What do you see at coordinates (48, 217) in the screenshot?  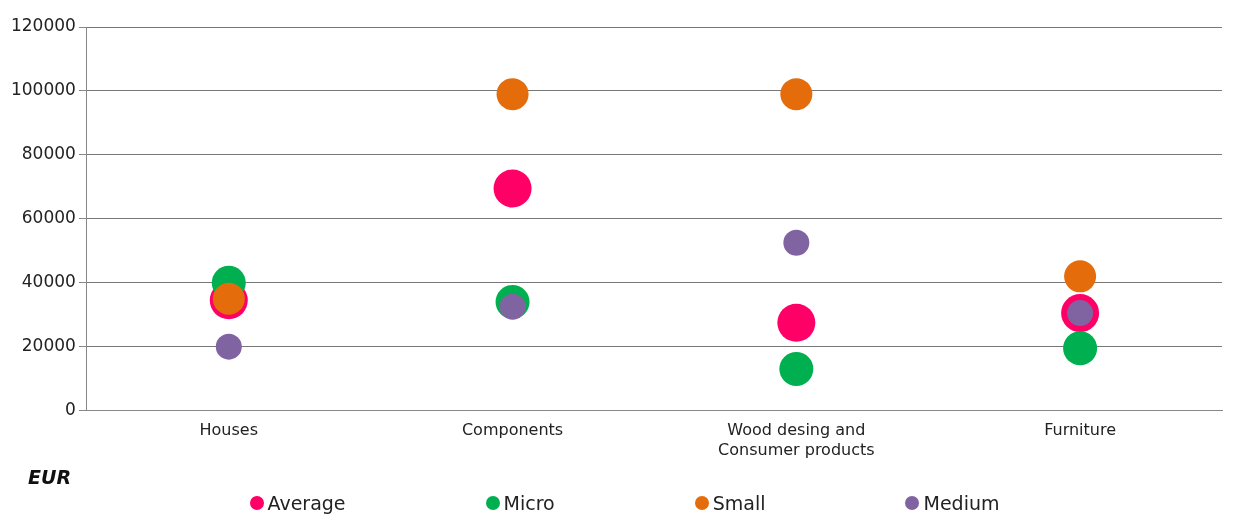 I see `y-tick-label: 60000` at bounding box center [48, 217].